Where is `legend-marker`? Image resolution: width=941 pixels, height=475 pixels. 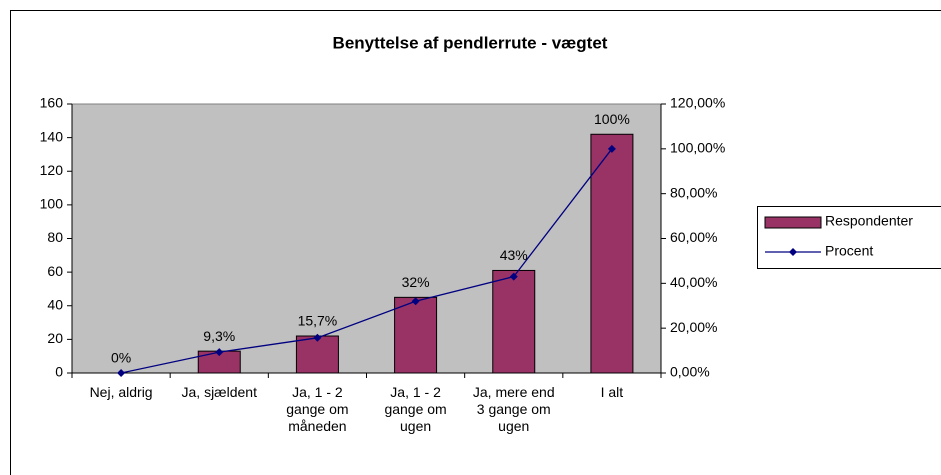
legend-marker is located at coordinates (793, 252).